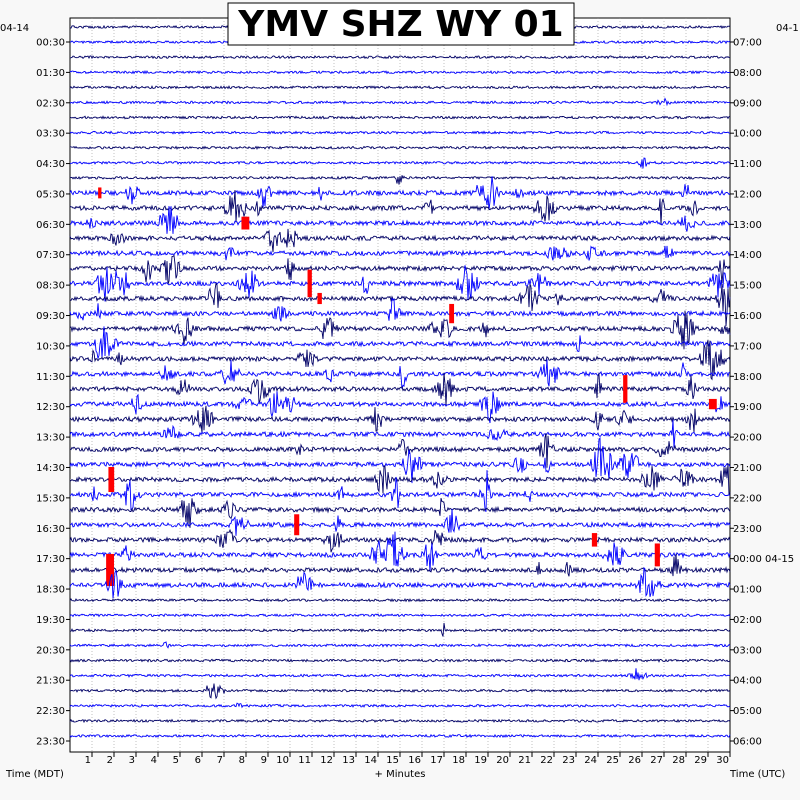 The height and width of the screenshot is (800, 800). What do you see at coordinates (110, 760) in the screenshot?
I see `x-tick-label: 2` at bounding box center [110, 760].